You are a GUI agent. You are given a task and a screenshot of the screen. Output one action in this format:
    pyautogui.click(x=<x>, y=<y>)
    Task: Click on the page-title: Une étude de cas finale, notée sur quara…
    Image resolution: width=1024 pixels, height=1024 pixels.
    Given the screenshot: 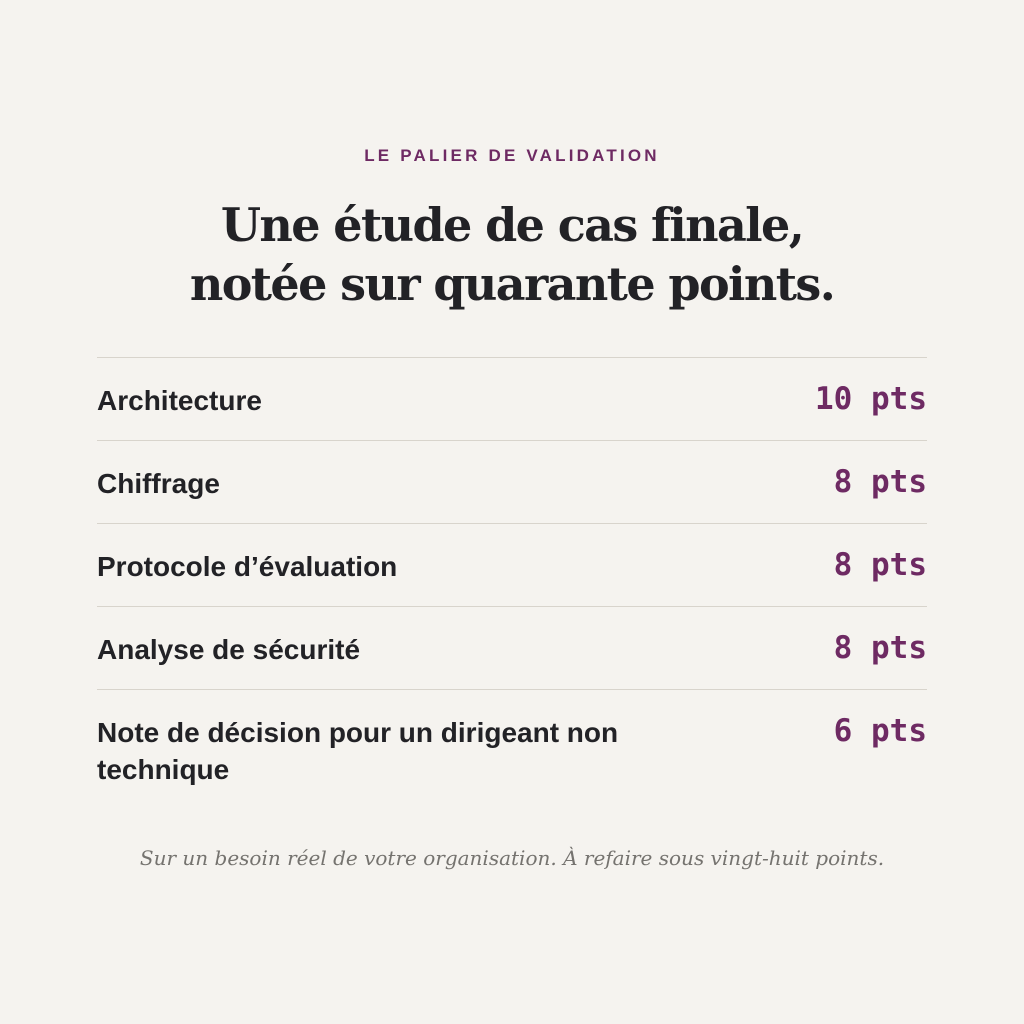 What is the action you would take?
    pyautogui.click(x=512, y=255)
    